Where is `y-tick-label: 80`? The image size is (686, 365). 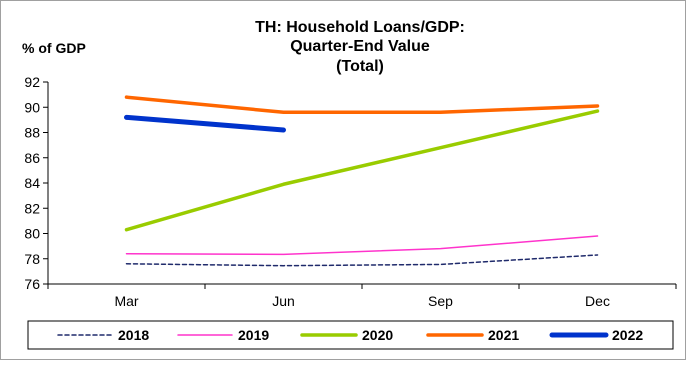 y-tick-label: 80 is located at coordinates (32, 234).